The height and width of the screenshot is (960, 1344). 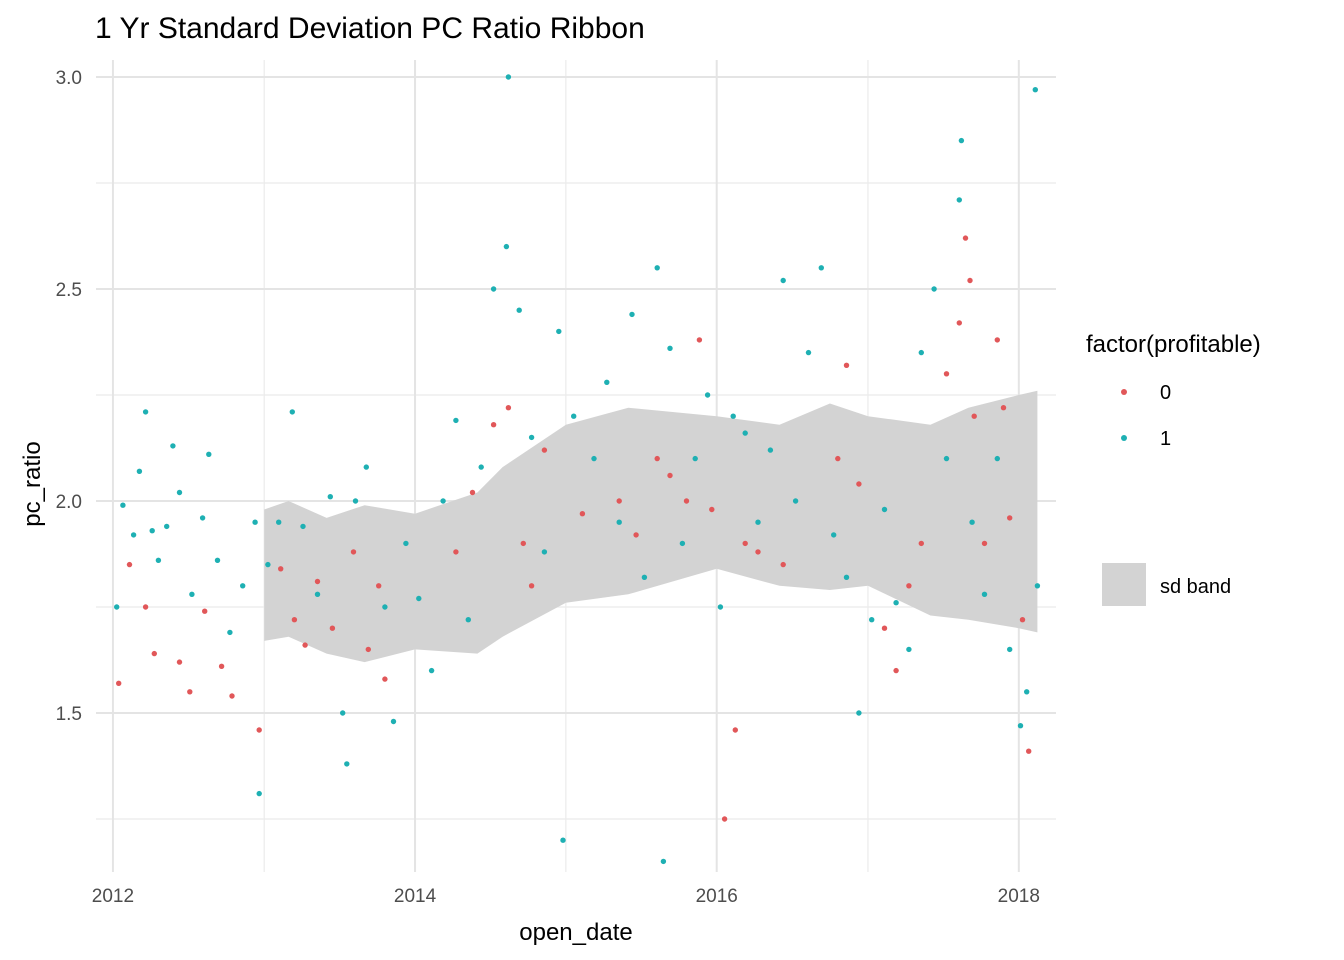 What do you see at coordinates (370, 28) in the screenshot?
I see `chart-title: 1 Yr Standard Deviation PC Ratio Ribbon` at bounding box center [370, 28].